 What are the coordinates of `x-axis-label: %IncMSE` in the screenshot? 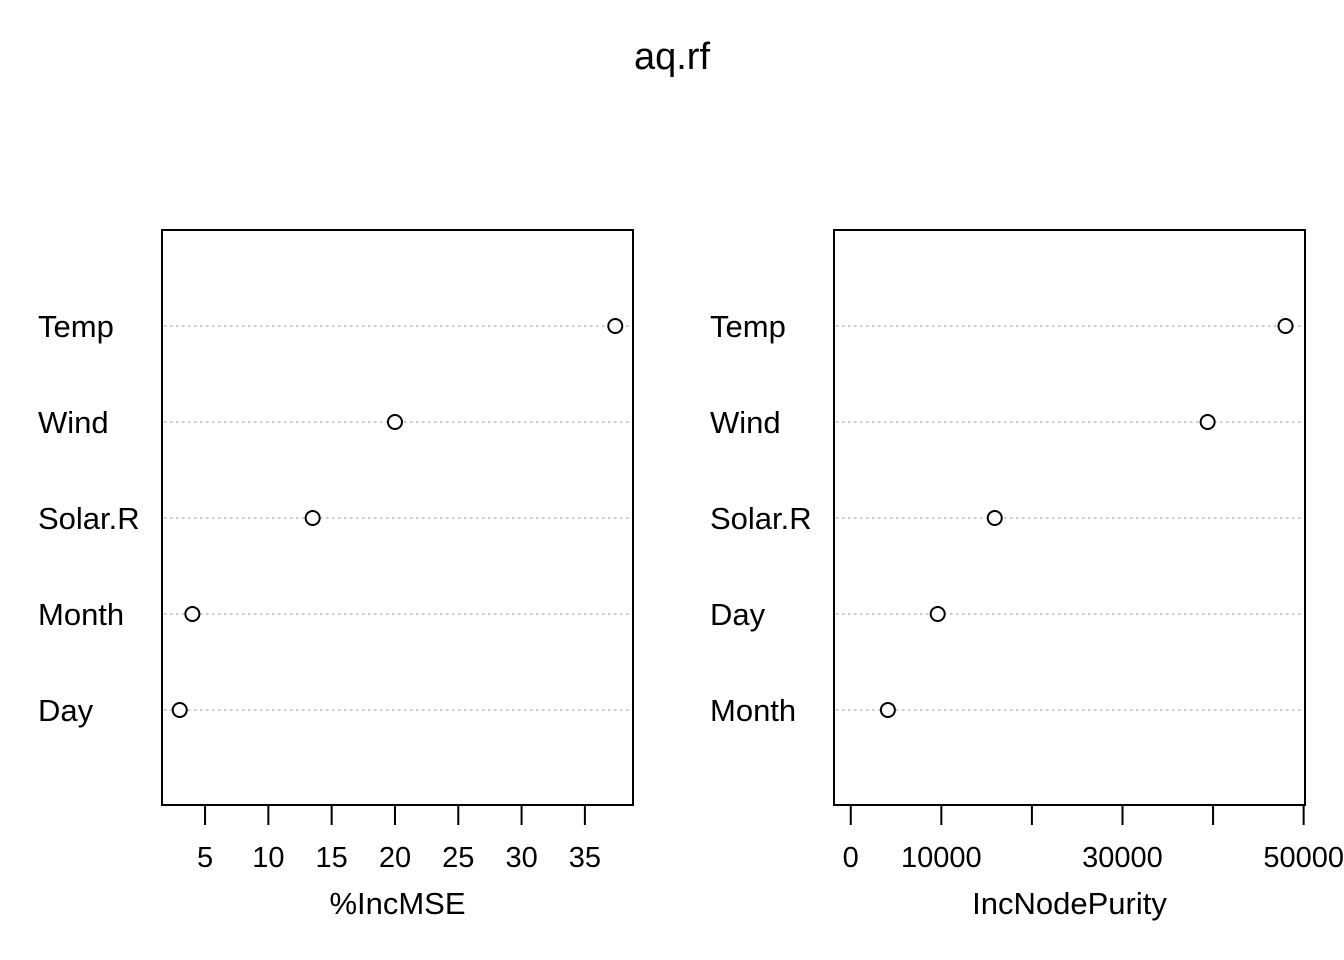 It's located at (397, 903).